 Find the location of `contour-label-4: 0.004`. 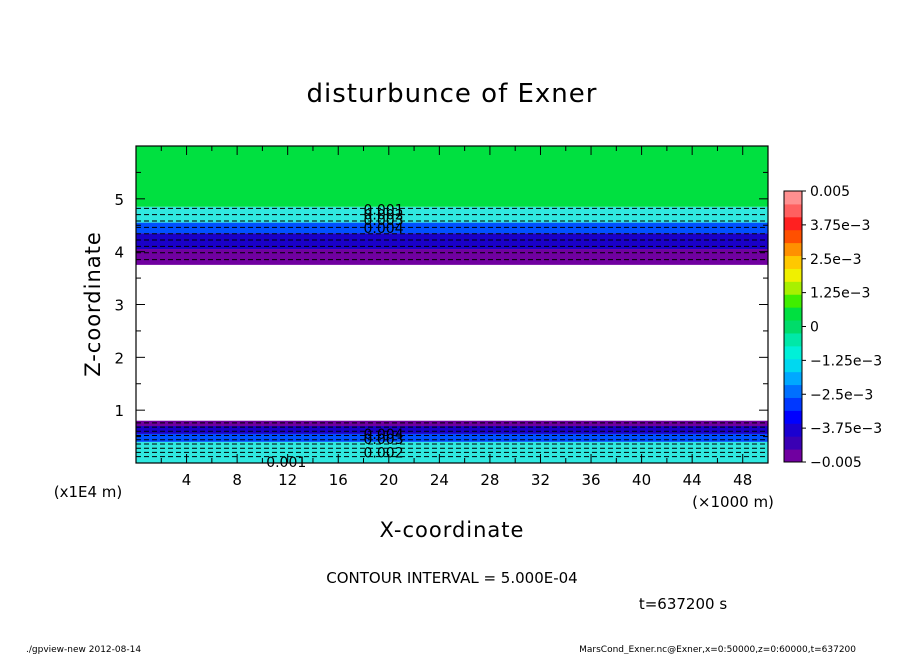

contour-label-4: 0.004 is located at coordinates (384, 435).